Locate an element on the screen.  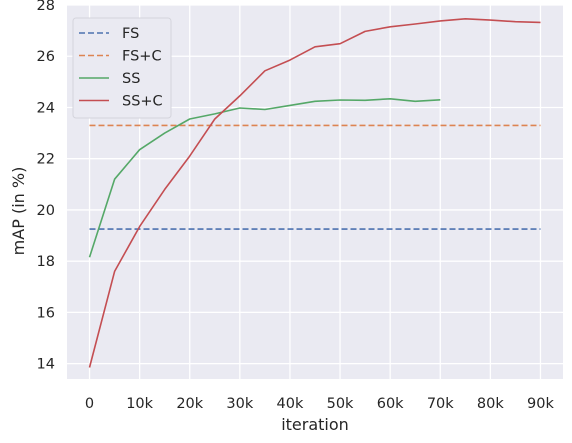
y-tick-label: 22 is located at coordinates (46, 160).